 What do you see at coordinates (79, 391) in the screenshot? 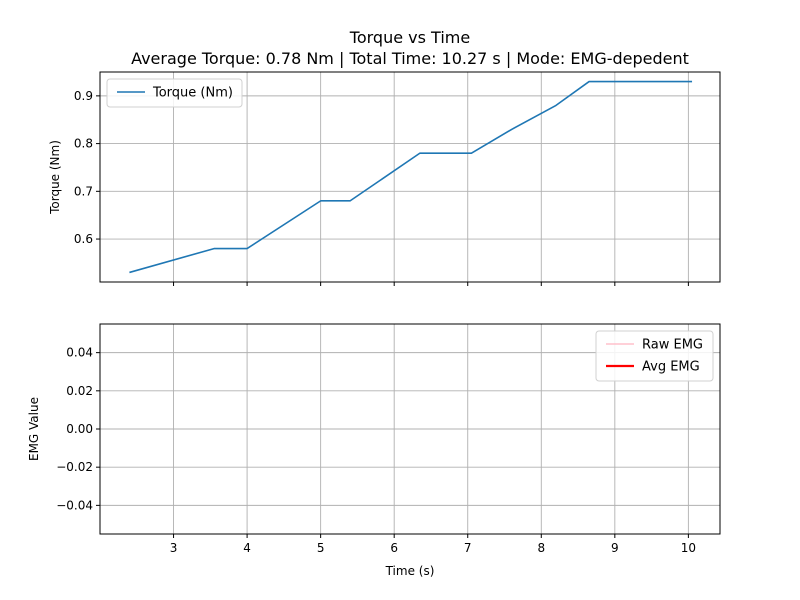
I see `y-tick-label: 0.02` at bounding box center [79, 391].